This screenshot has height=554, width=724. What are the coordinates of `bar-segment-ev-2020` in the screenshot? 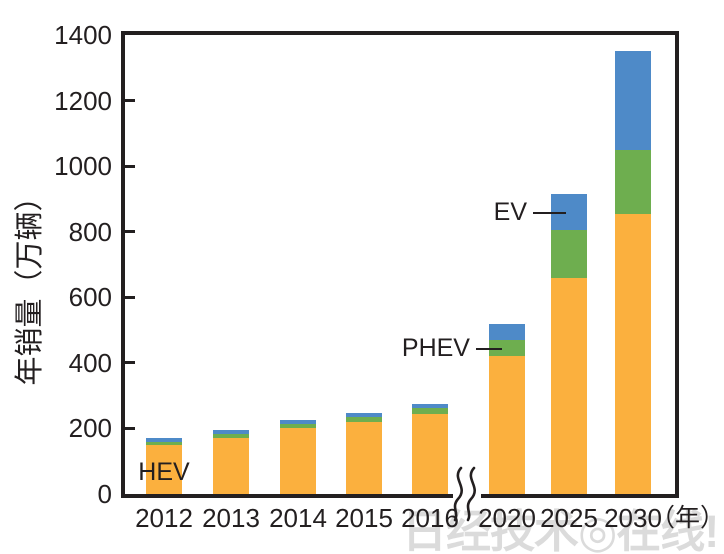 It's located at (507, 331).